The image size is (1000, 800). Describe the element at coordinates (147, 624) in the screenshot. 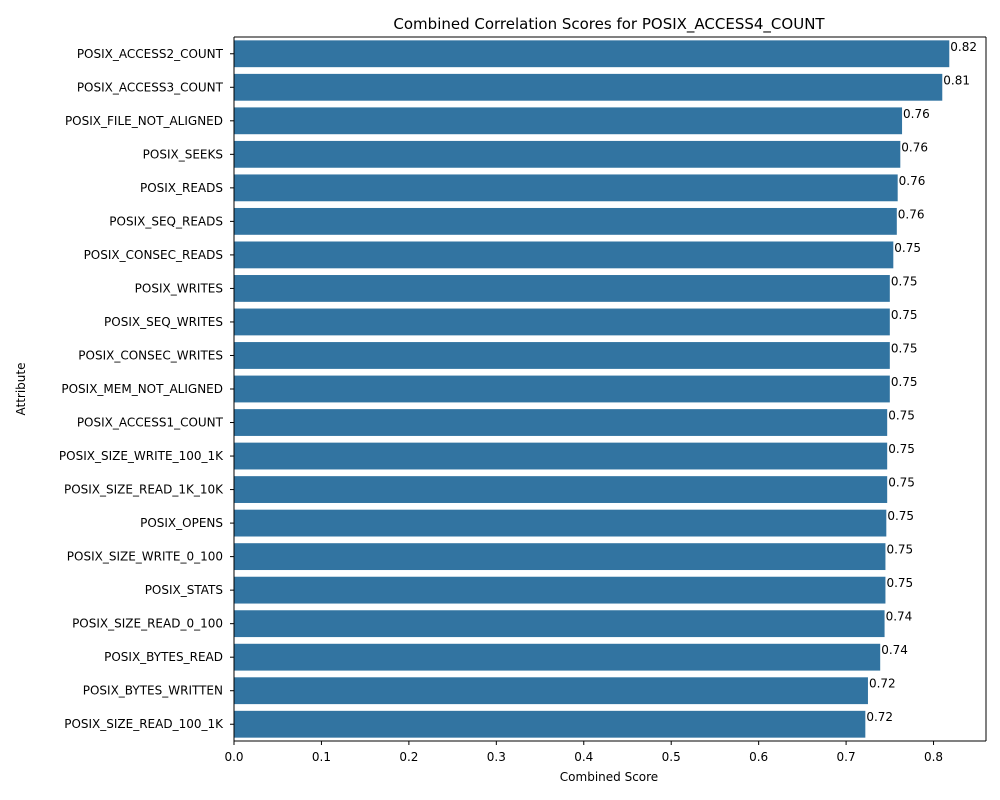

I see `category-label: POSIX_SIZE_READ_0_100` at that location.